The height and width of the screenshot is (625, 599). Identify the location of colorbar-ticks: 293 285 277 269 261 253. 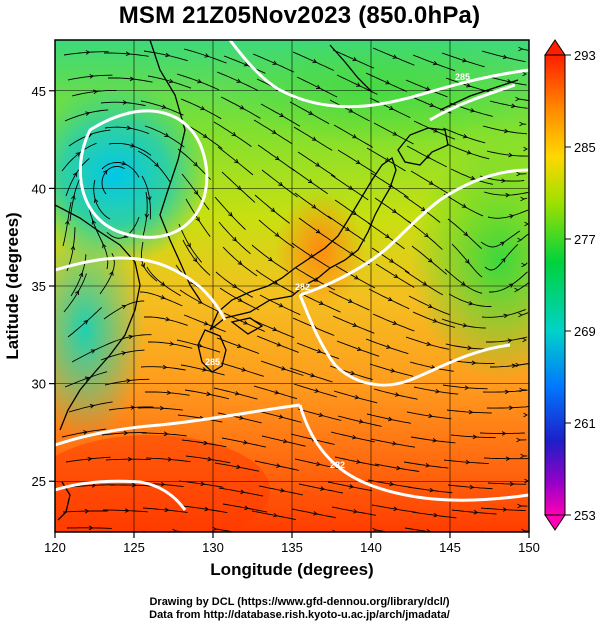
(580, 285).